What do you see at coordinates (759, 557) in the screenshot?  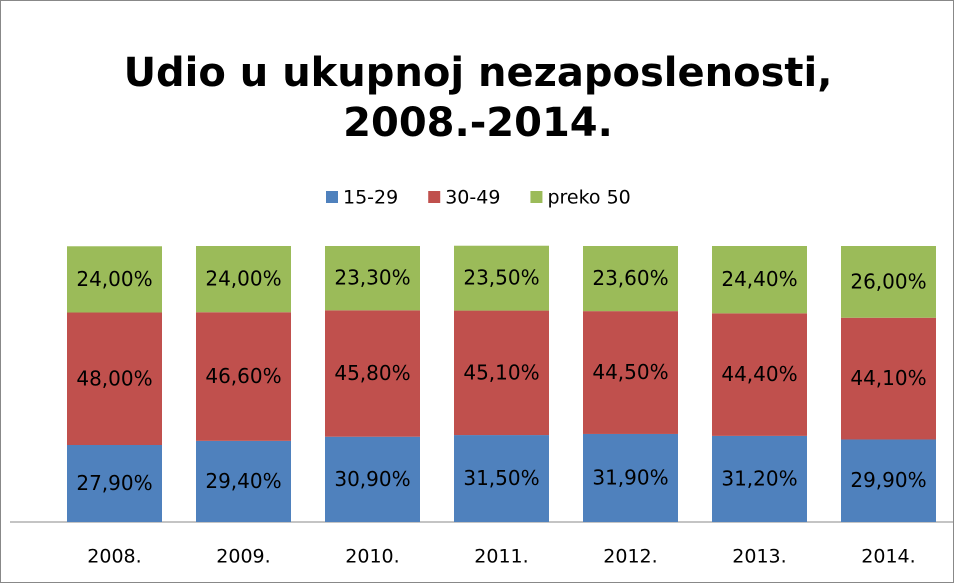 I see `x-tick-label: 2013.` at bounding box center [759, 557].